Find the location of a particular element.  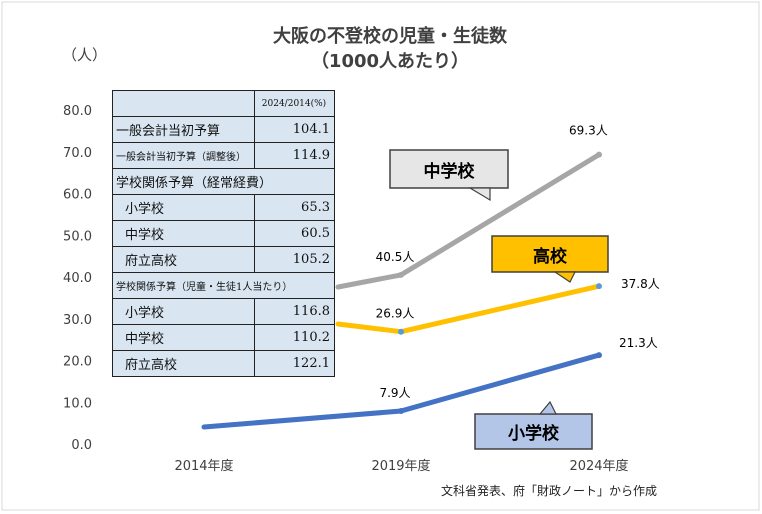

y-tick-label: 40.0 is located at coordinates (77, 278).